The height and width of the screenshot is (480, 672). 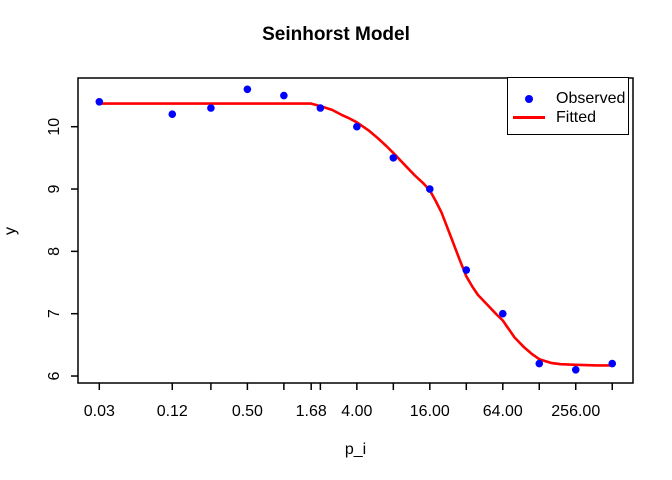 I want to click on y-tick-label: 7, so click(x=54, y=313).